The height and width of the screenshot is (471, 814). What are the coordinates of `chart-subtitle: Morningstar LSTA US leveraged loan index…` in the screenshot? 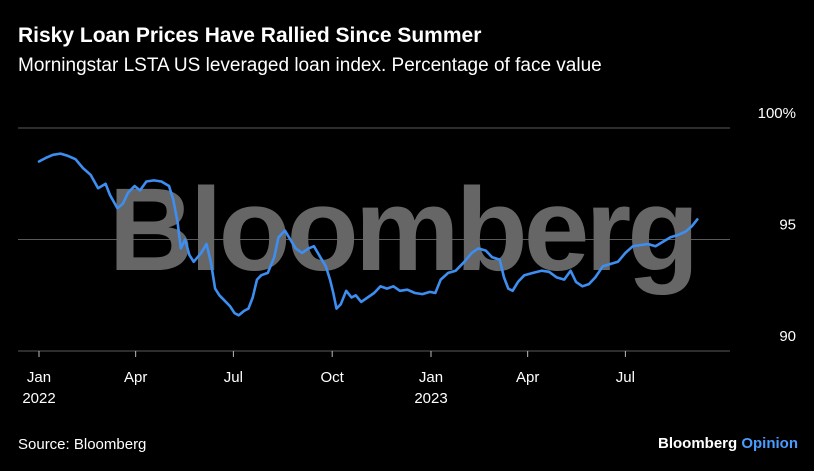 It's located at (310, 65).